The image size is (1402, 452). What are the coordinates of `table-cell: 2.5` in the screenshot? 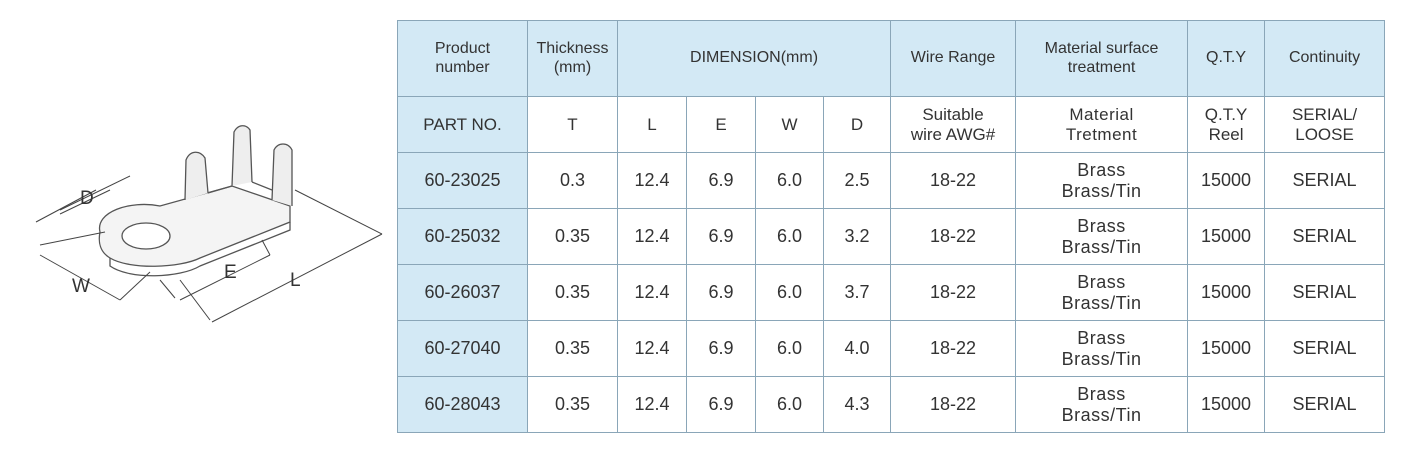 It's located at (857, 180).